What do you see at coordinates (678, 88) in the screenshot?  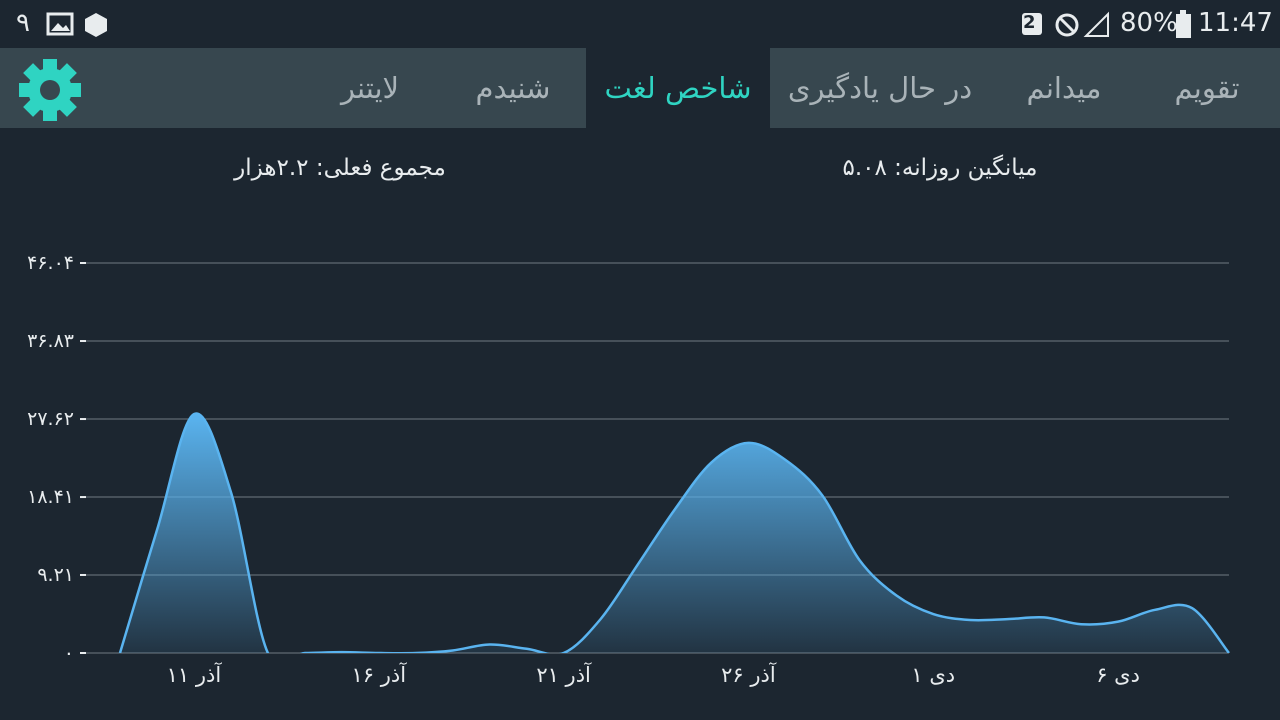 I see `tab: شاخص لغت` at bounding box center [678, 88].